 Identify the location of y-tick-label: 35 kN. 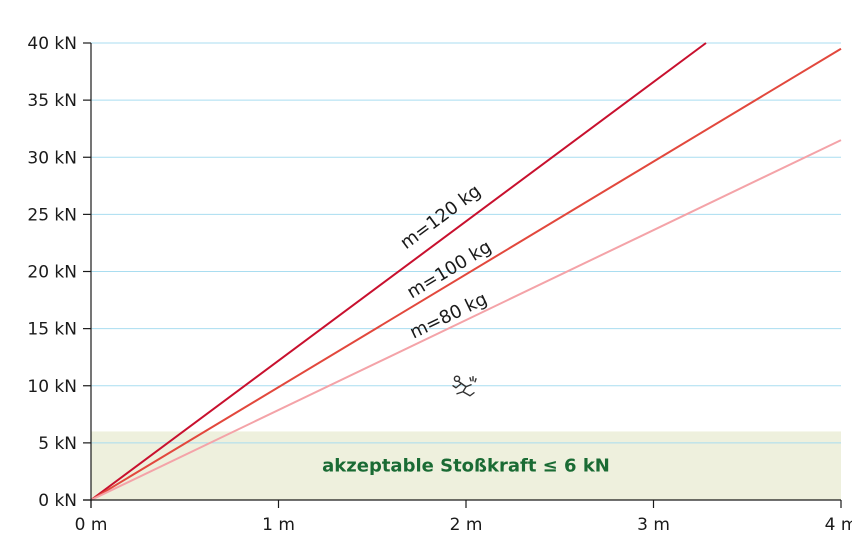
(52, 101).